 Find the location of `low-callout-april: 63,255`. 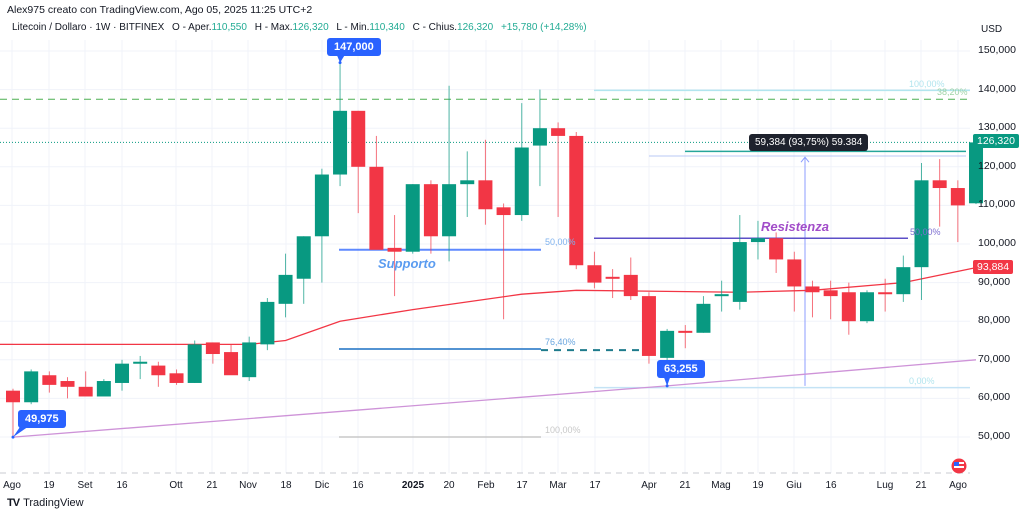

low-callout-april: 63,255 is located at coordinates (681, 369).